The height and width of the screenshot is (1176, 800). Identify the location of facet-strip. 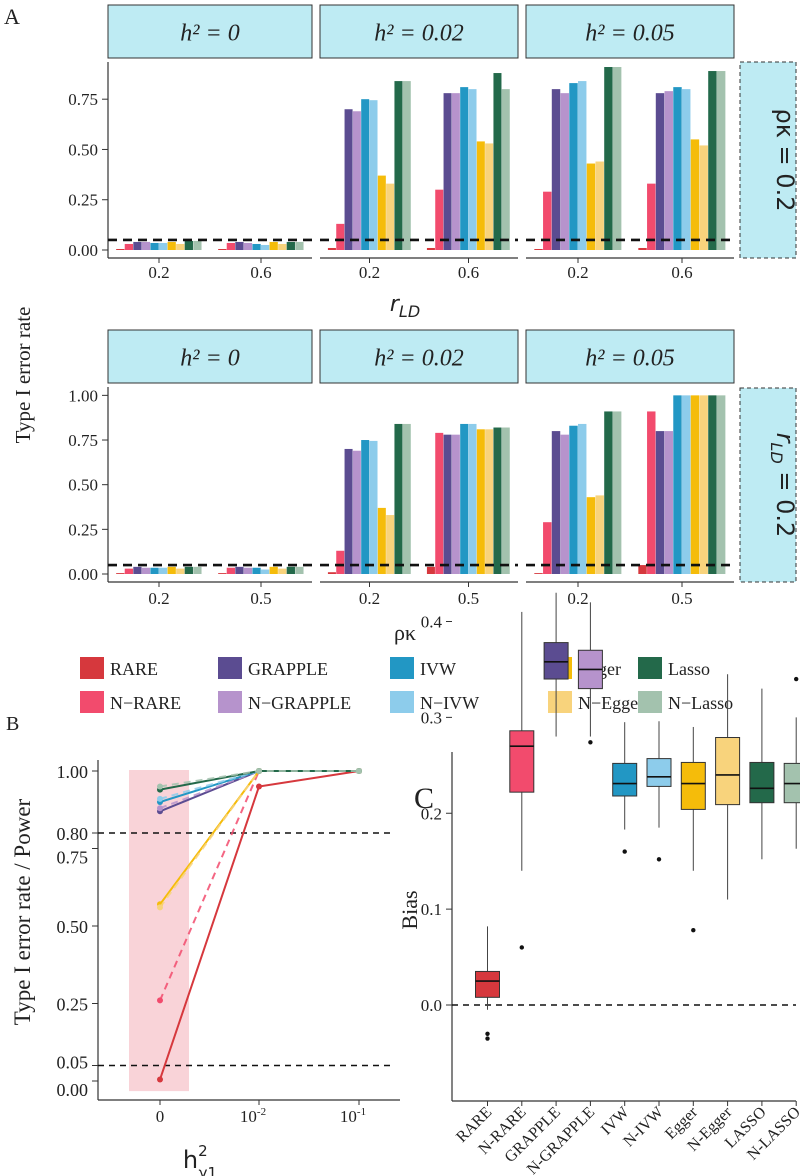
(419, 31).